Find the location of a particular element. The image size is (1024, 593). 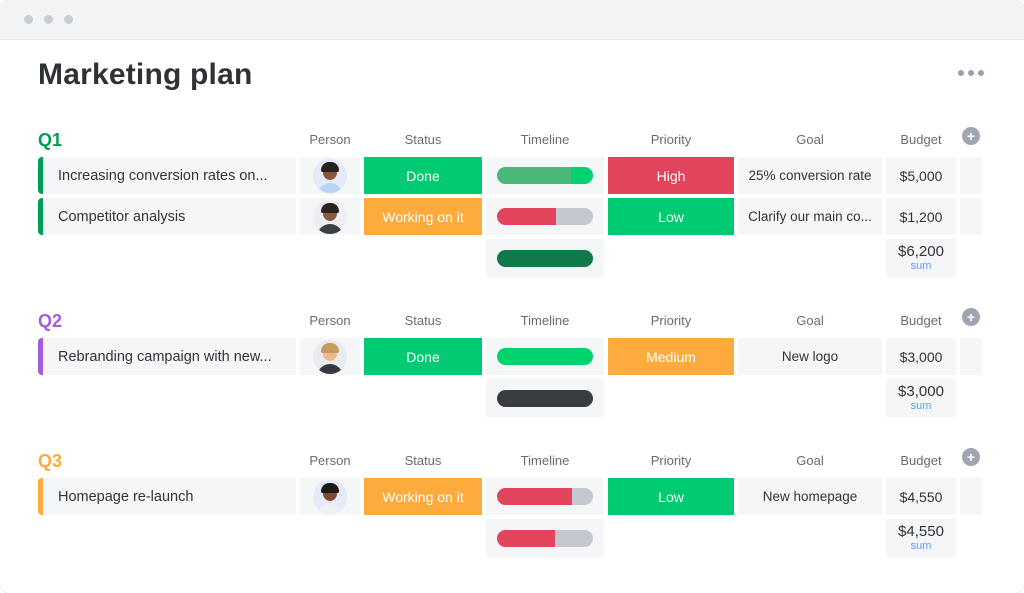

group-summary-row: $4,550 sum is located at coordinates (511, 538).